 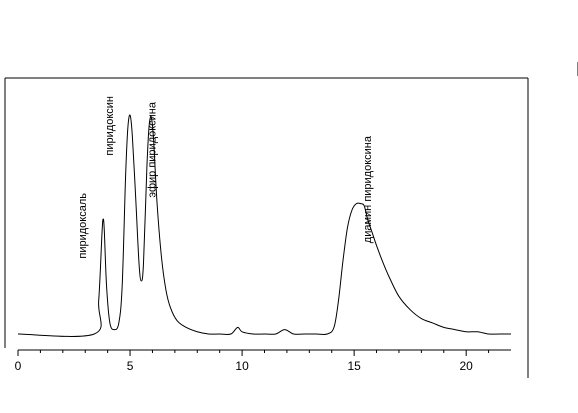 I want to click on x-tick-label: 10, so click(x=242, y=366).